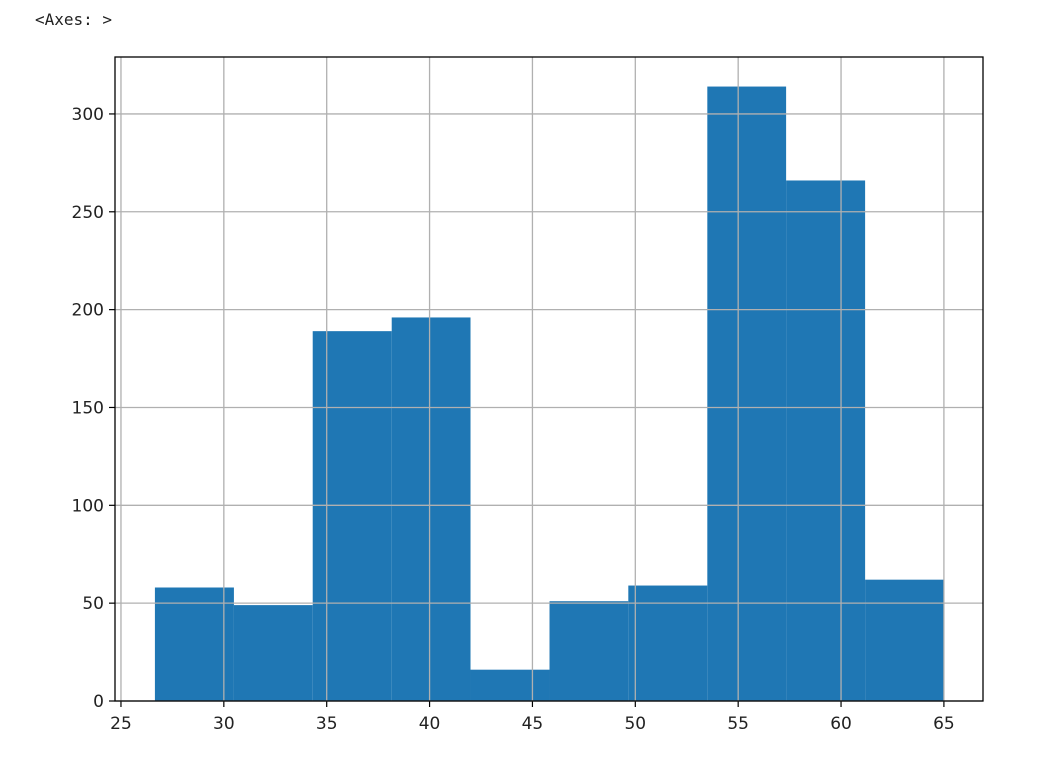 Image resolution: width=1053 pixels, height=761 pixels. What do you see at coordinates (88, 311) in the screenshot?
I see `y-tick-label: 200` at bounding box center [88, 311].